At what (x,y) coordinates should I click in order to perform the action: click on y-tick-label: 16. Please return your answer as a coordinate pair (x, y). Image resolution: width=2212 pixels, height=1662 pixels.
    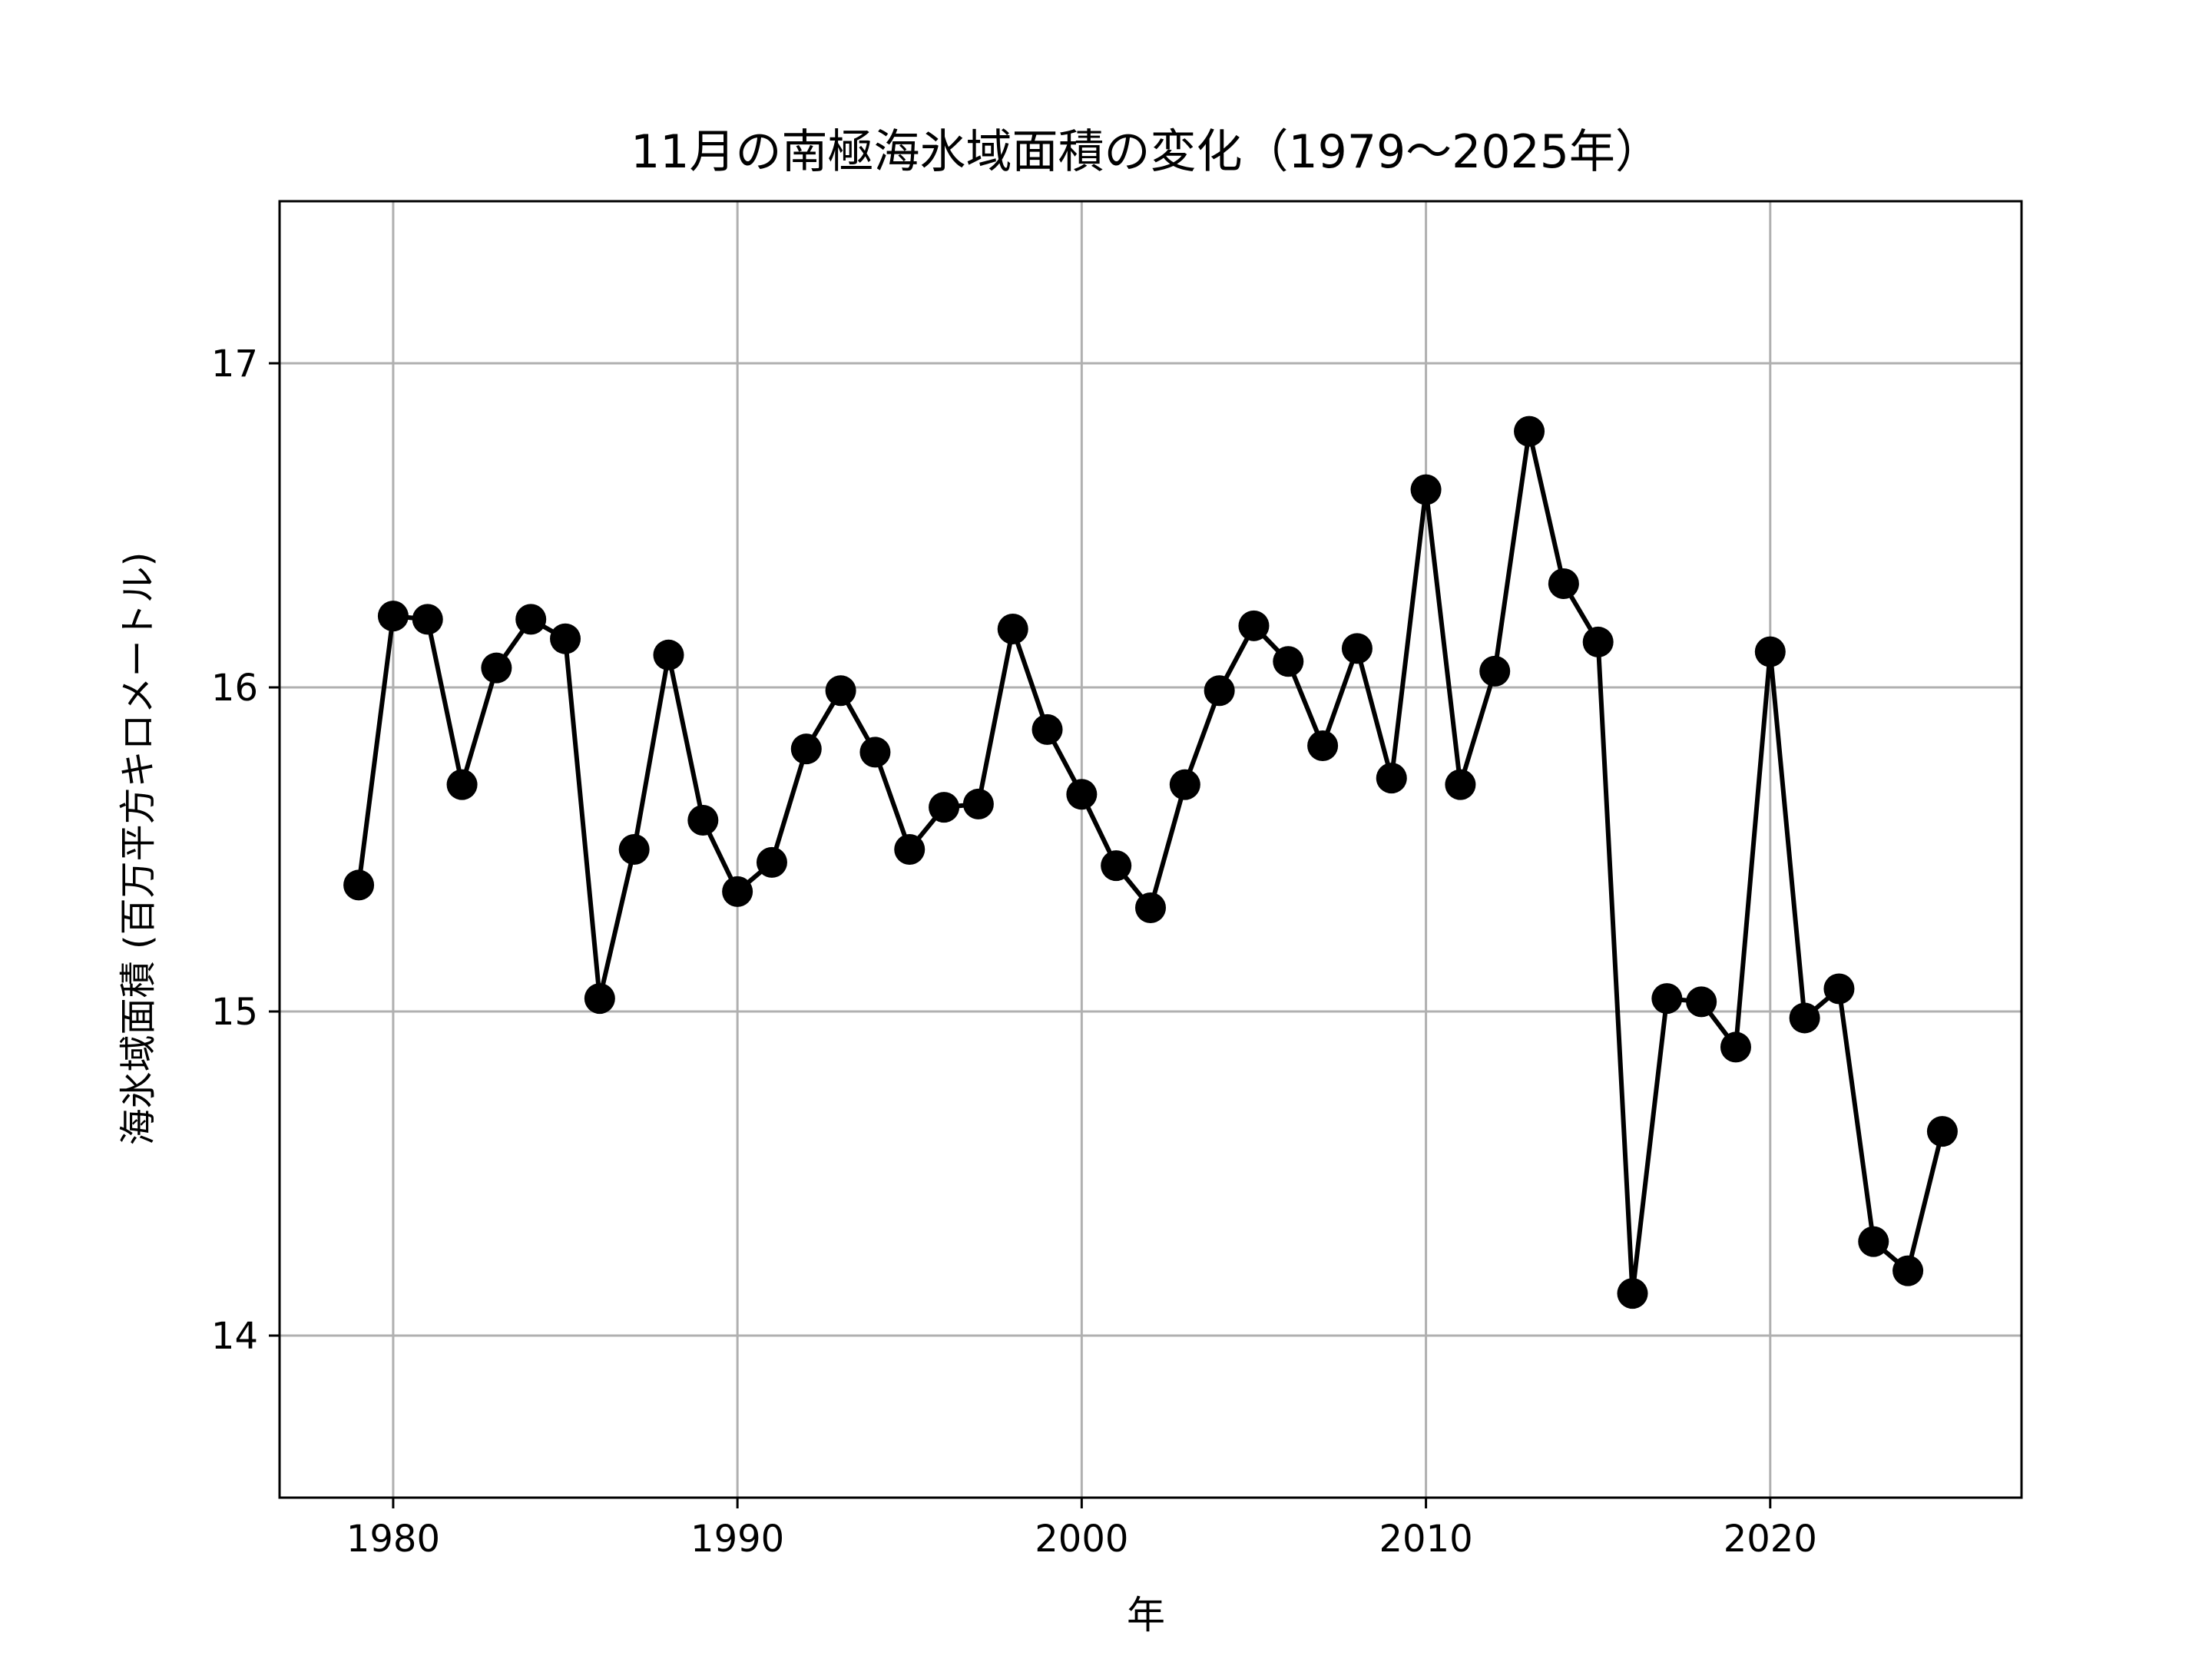
    Looking at the image, I should click on (234, 688).